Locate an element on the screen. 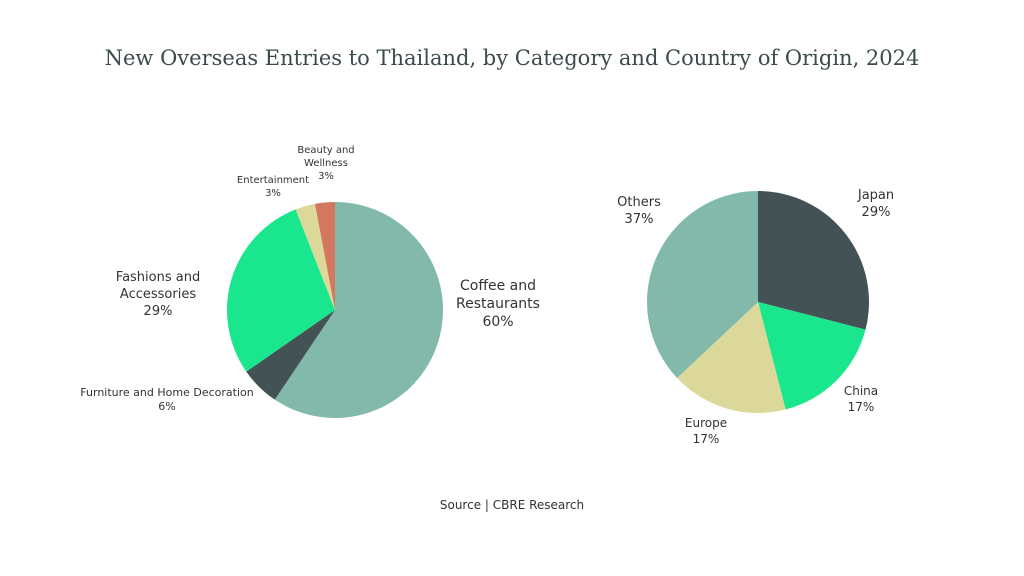 The height and width of the screenshot is (576, 1024). category-label: Japan is located at coordinates (876, 195).